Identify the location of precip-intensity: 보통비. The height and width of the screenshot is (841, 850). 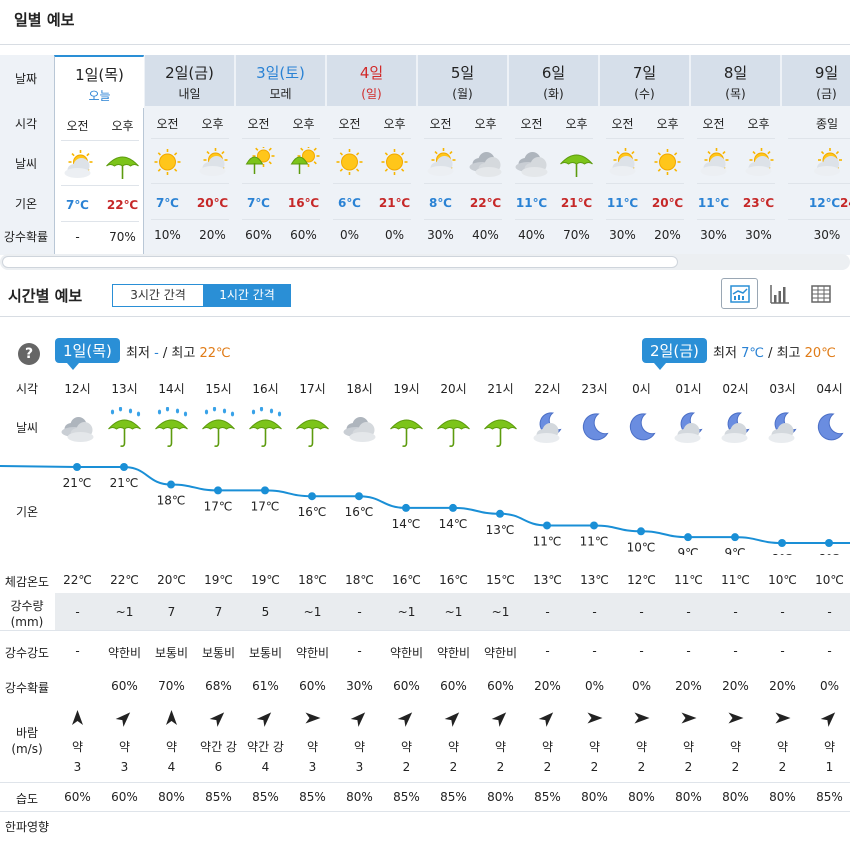
(171, 653).